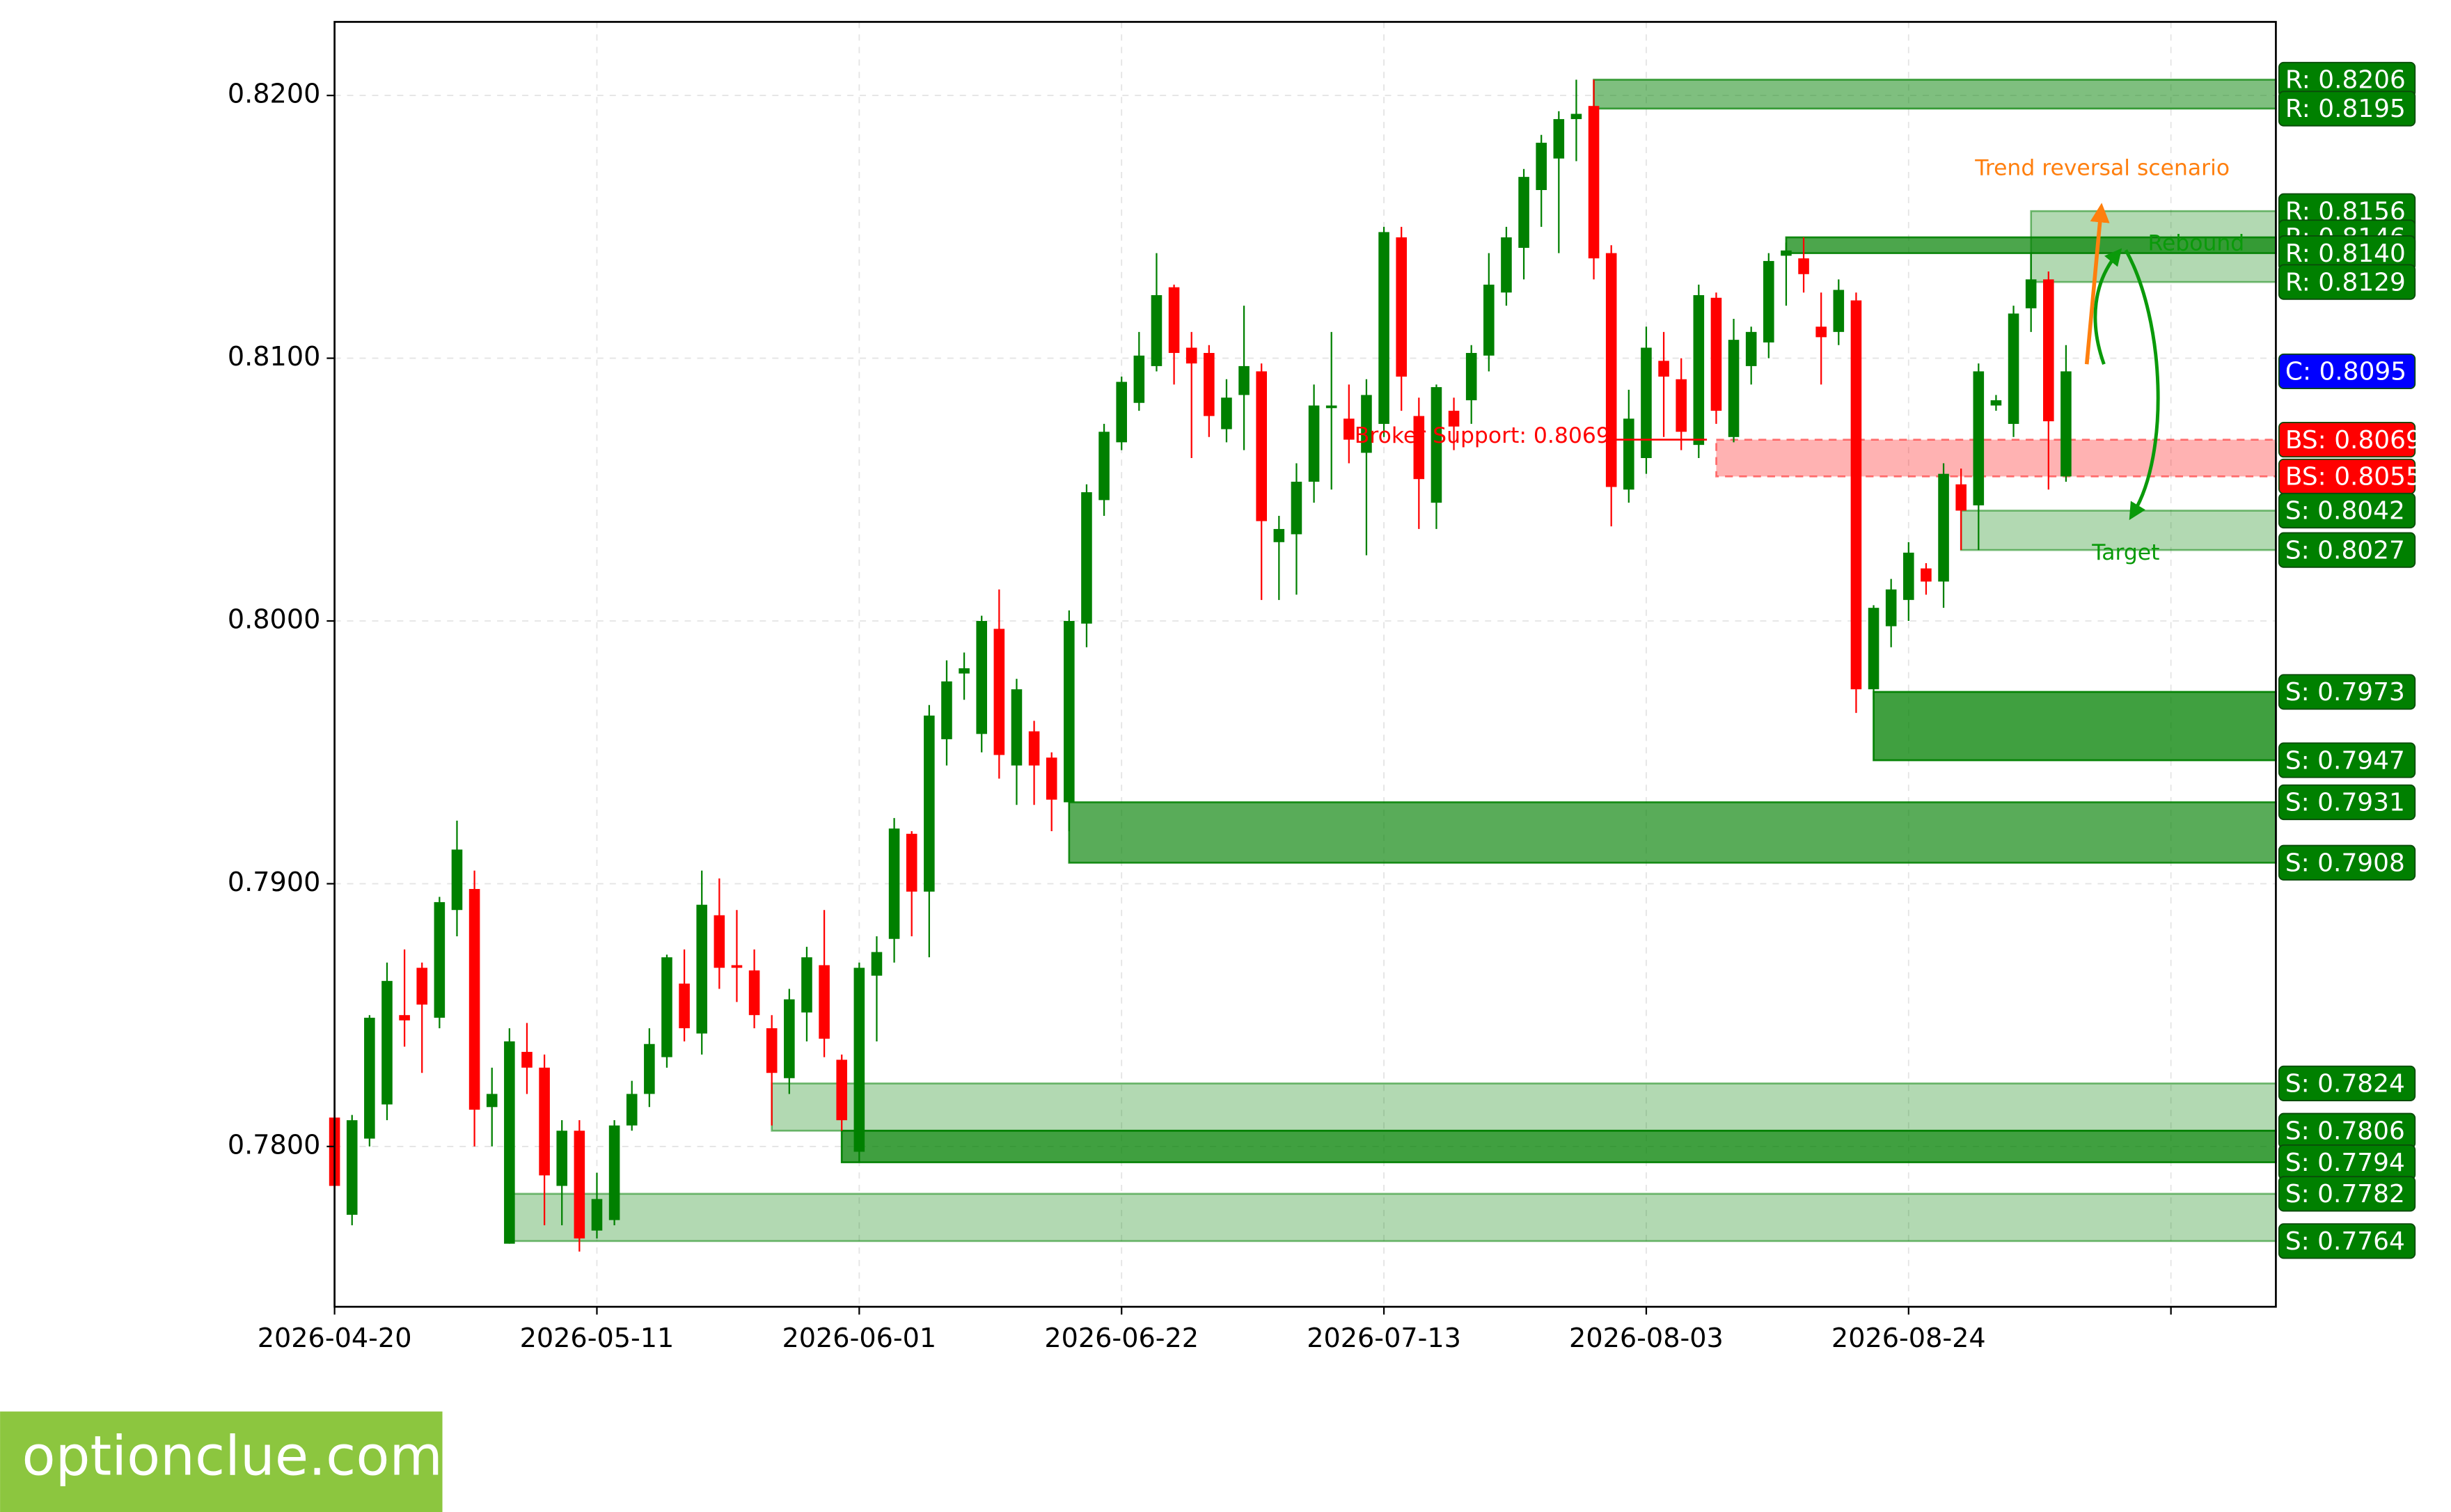  Describe the element at coordinates (2353, 440) in the screenshot. I see `level-label: BS: 0.8069` at that location.